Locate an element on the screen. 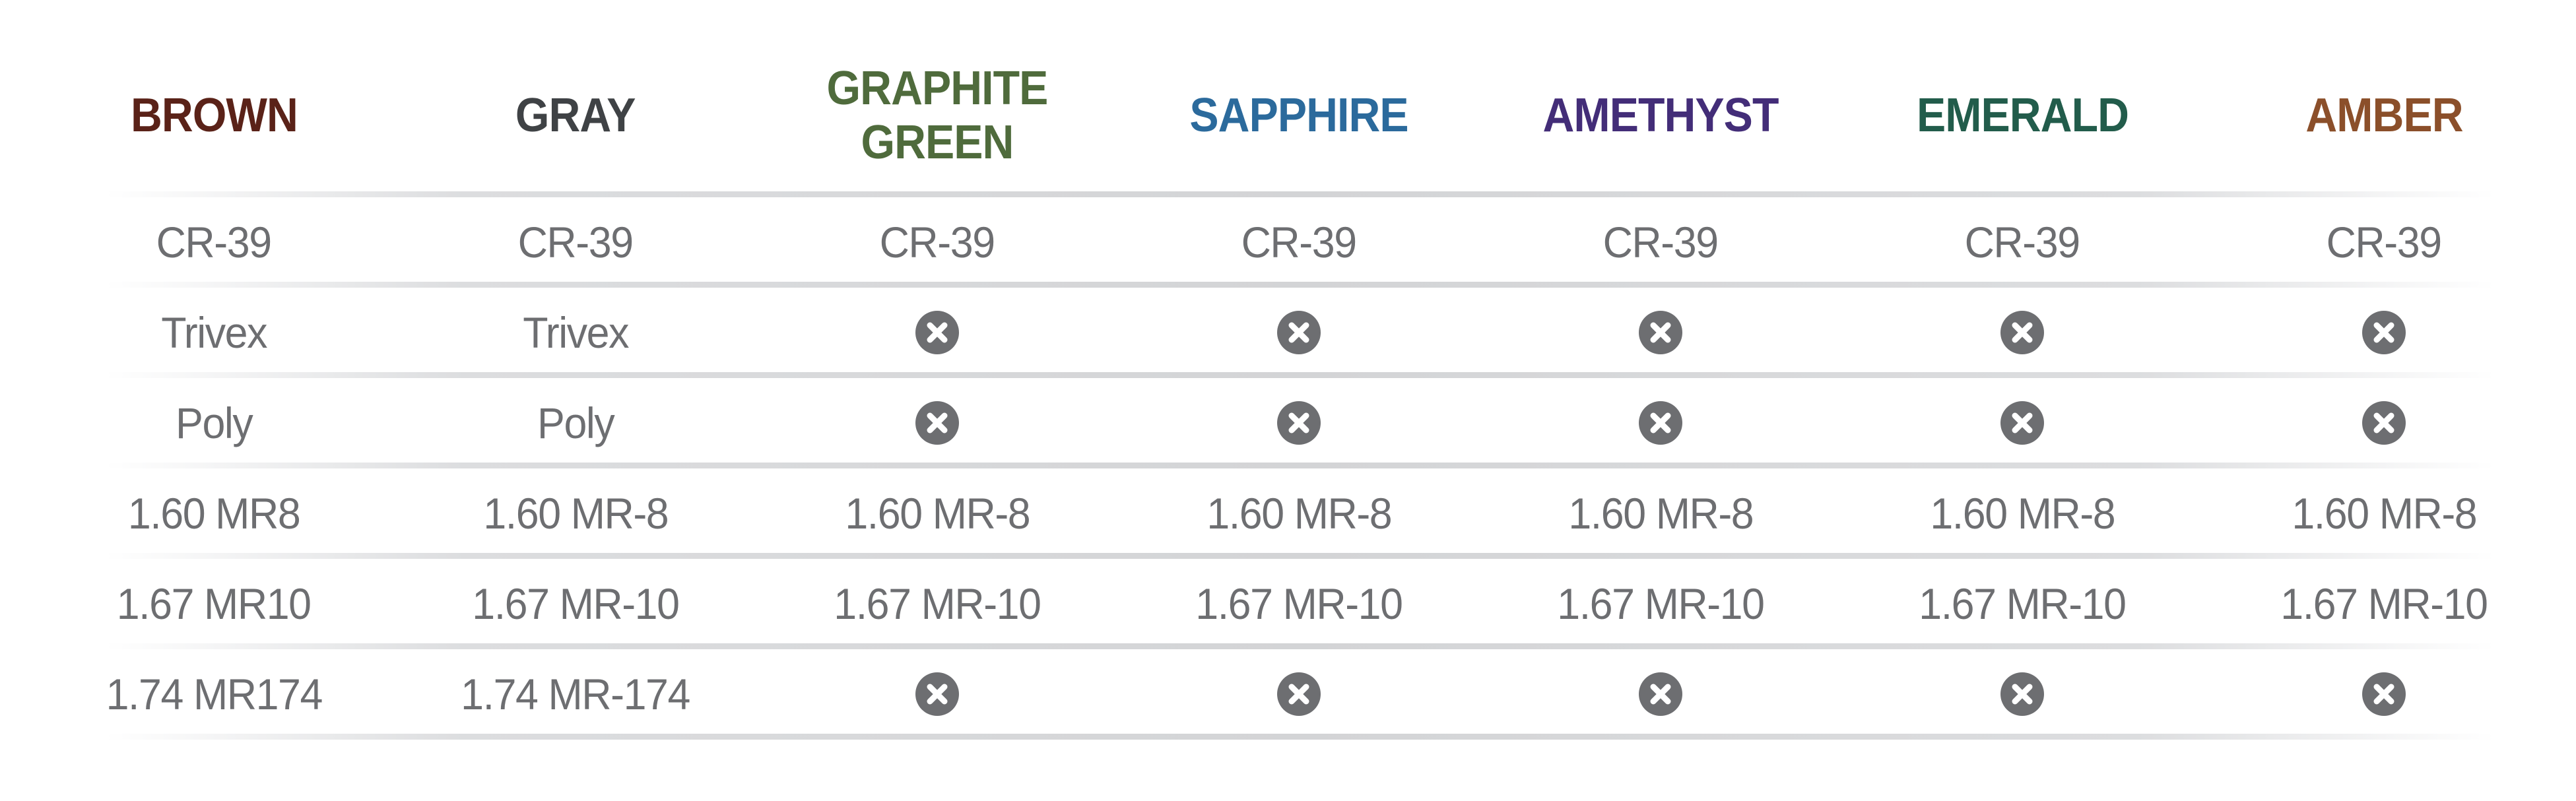 Image resolution: width=2576 pixels, height=801 pixels. column-header-brown: BROWN is located at coordinates (214, 115).